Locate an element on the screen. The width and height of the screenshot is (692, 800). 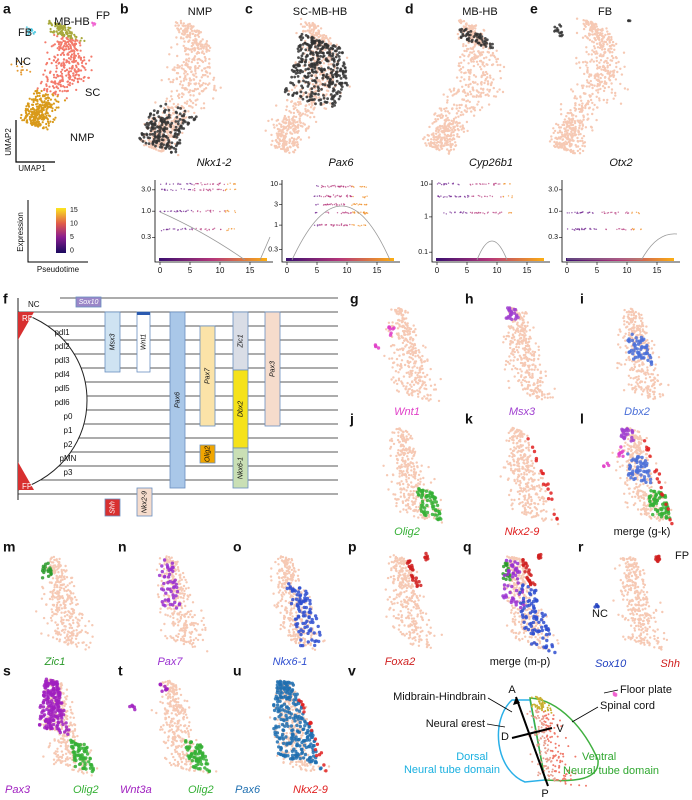
gene-label: Sox10 is located at coordinates (89, 302).